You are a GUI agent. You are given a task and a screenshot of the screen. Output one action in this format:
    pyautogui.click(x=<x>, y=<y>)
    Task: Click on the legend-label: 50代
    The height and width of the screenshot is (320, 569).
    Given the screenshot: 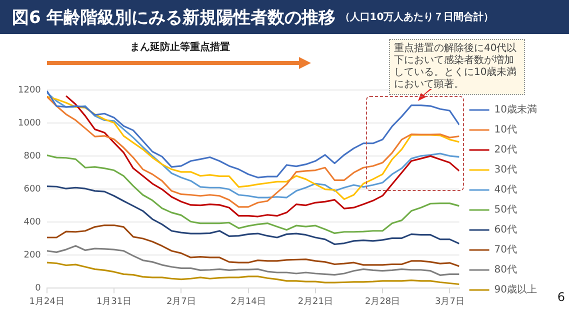 What is the action you would take?
    pyautogui.click(x=506, y=210)
    